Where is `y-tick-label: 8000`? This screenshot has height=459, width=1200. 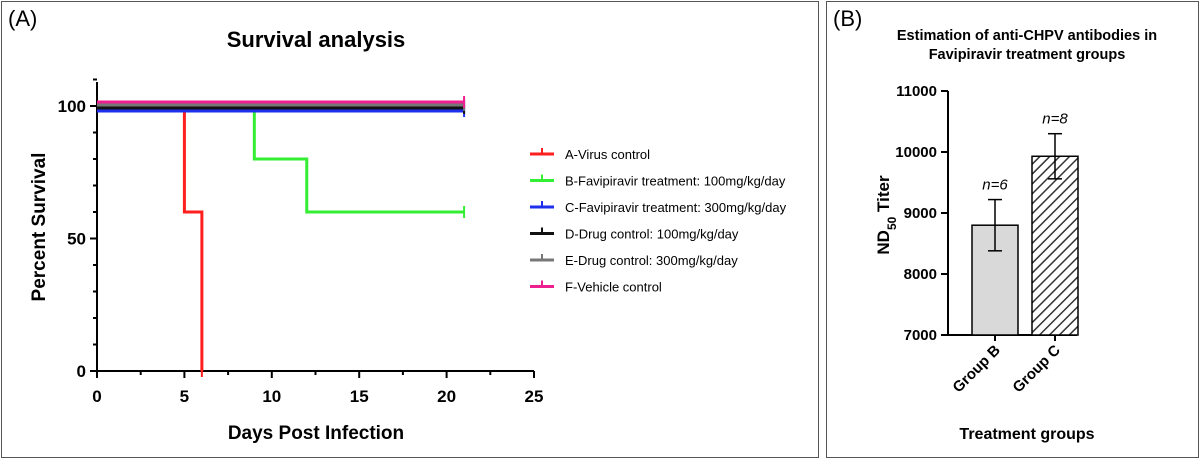
y-tick-label: 8000 is located at coordinates (920, 274).